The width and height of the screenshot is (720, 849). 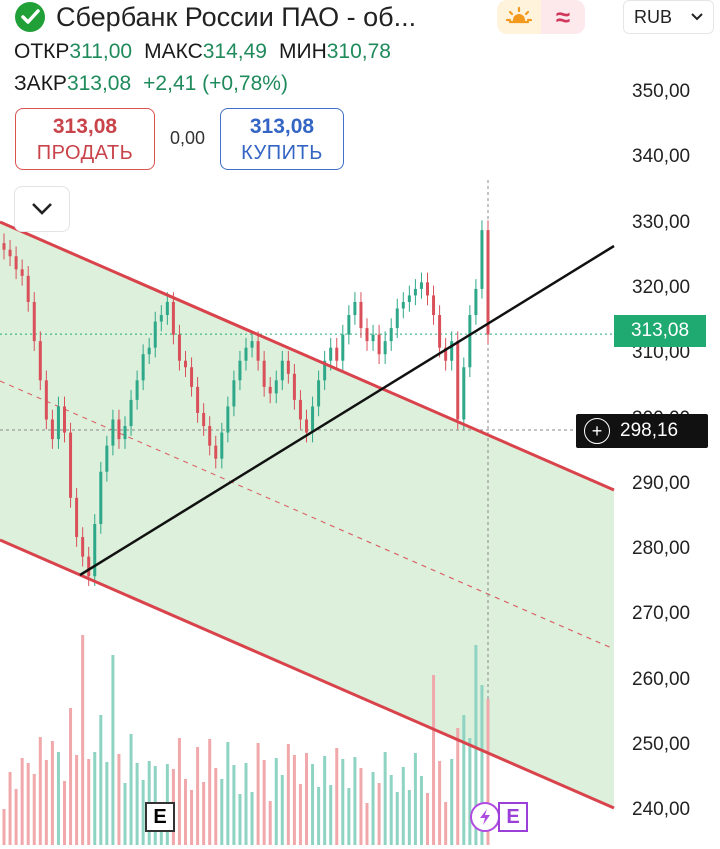 What do you see at coordinates (282, 139) in the screenshot?
I see `buy-button: 313,08 КУПИТЬ` at bounding box center [282, 139].